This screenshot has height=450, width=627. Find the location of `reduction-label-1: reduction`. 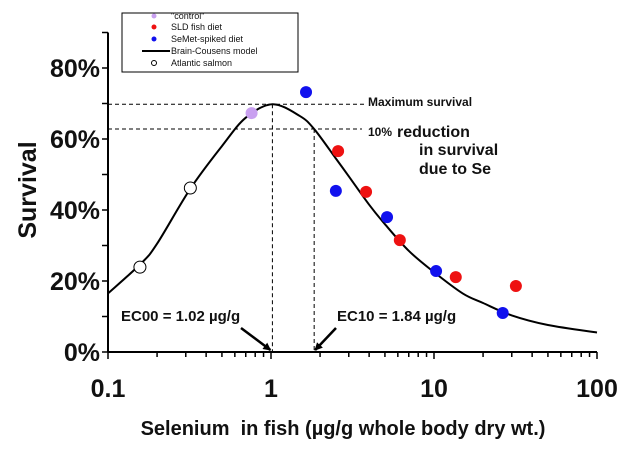

reduction-label-1: reduction is located at coordinates (433, 132).